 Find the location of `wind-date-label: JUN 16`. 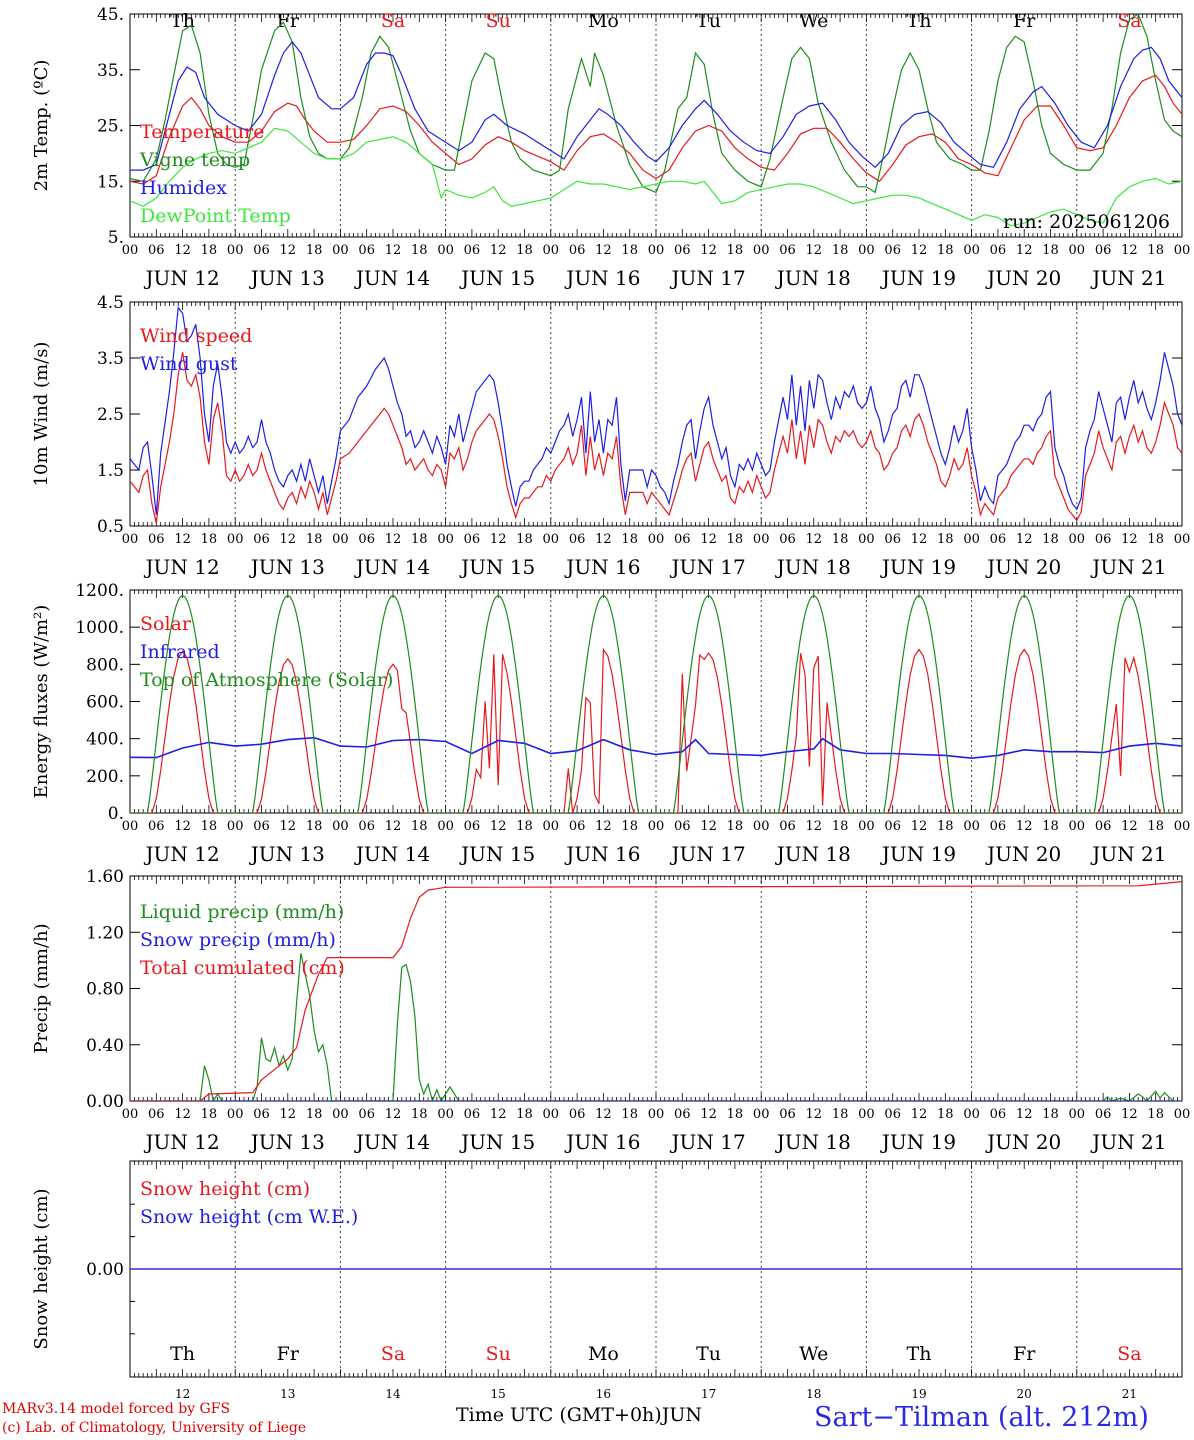

wind-date-label: JUN 16 is located at coordinates (602, 567).